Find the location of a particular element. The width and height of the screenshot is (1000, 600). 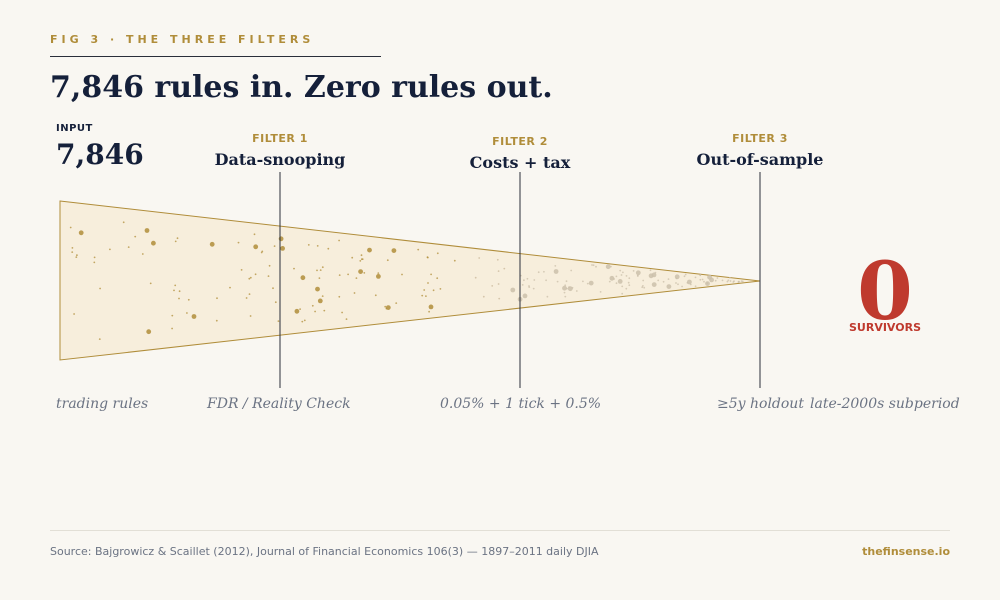

filter-3-caption: ≥5y holdout is located at coordinates (760, 404).